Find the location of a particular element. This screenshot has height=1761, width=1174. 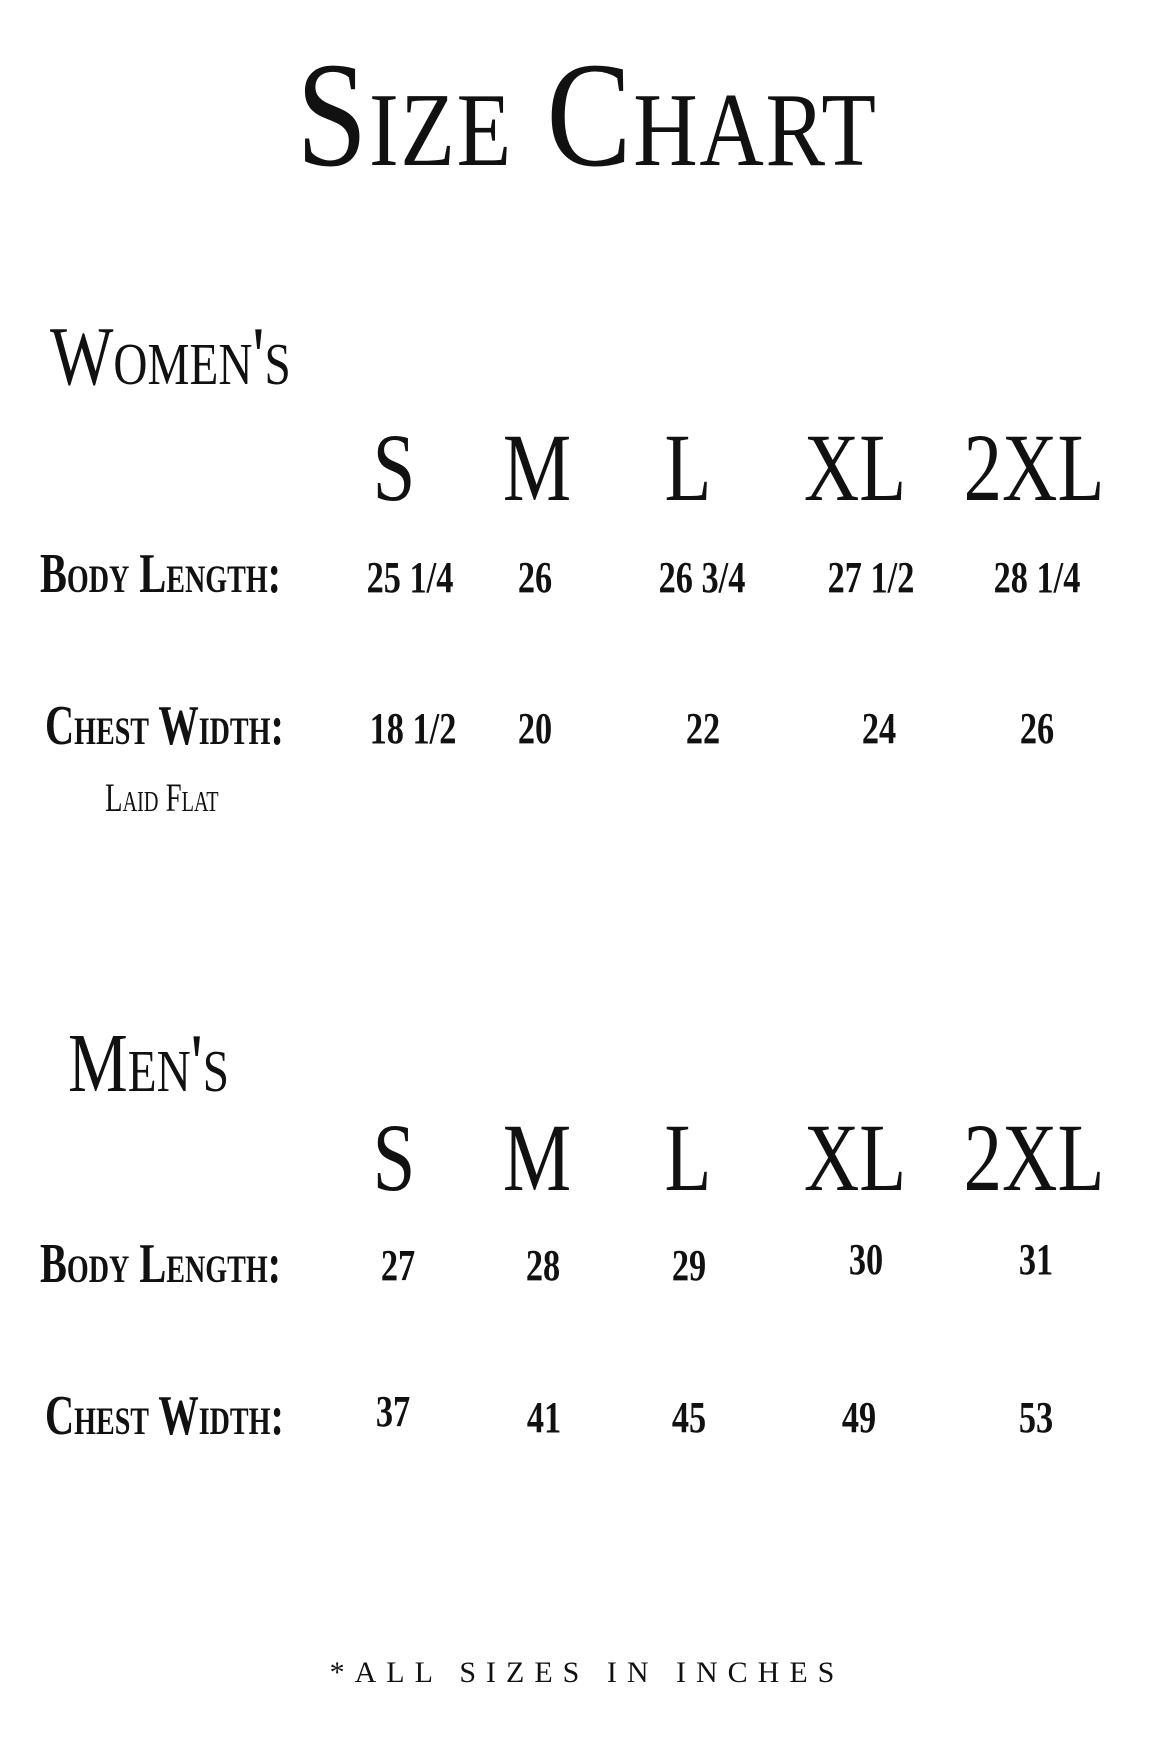

value-cell: 41 is located at coordinates (544, 1417).